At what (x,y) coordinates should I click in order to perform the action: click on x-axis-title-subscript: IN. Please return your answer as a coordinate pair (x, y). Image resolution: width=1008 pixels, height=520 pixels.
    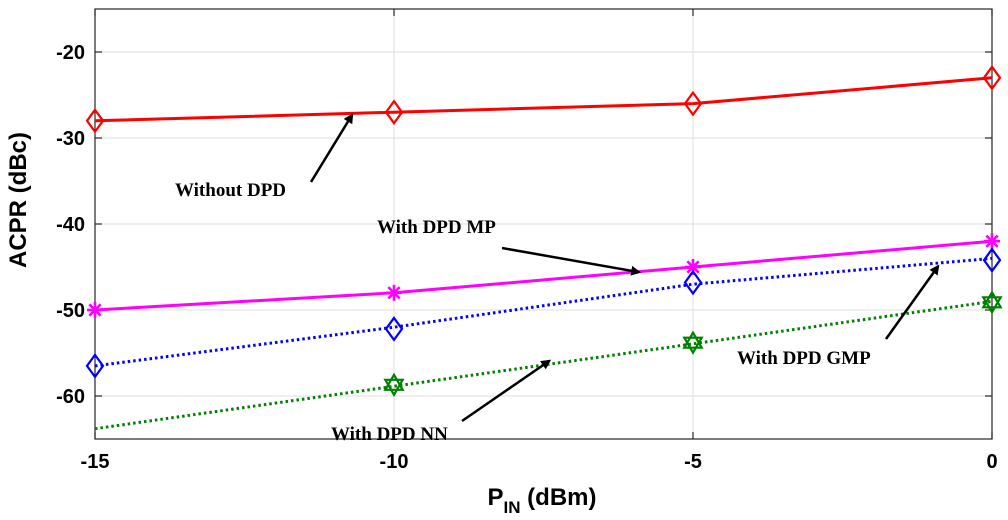
    Looking at the image, I should click on (512, 507).